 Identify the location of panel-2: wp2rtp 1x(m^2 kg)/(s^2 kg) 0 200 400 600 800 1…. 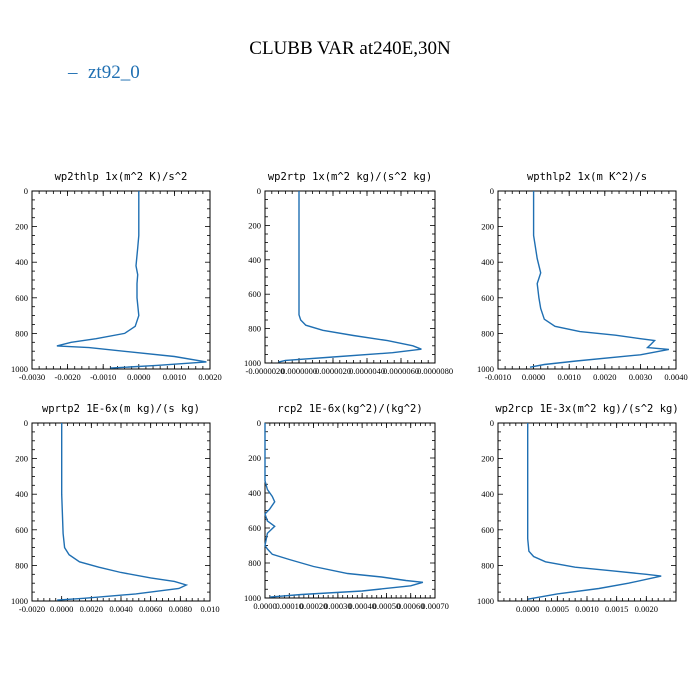
(348, 273).